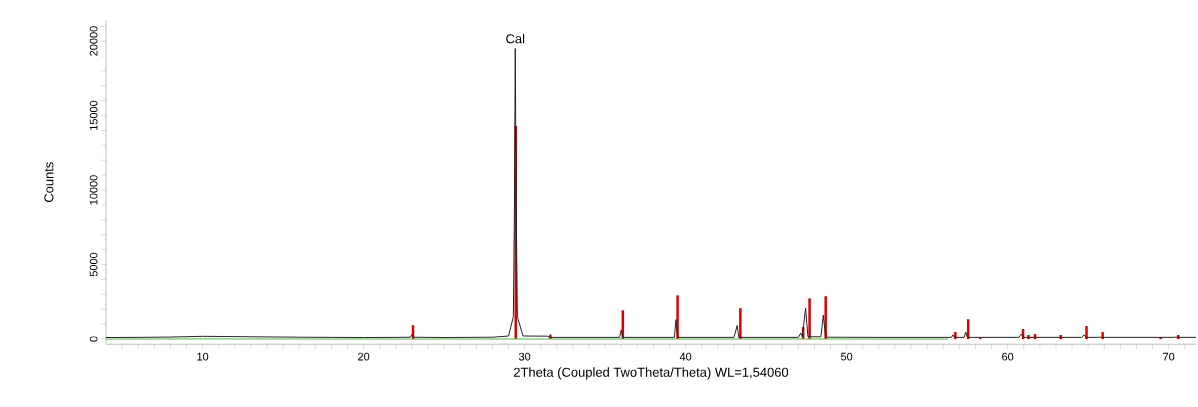  What do you see at coordinates (846, 356) in the screenshot?
I see `x-tick-label: 50` at bounding box center [846, 356].